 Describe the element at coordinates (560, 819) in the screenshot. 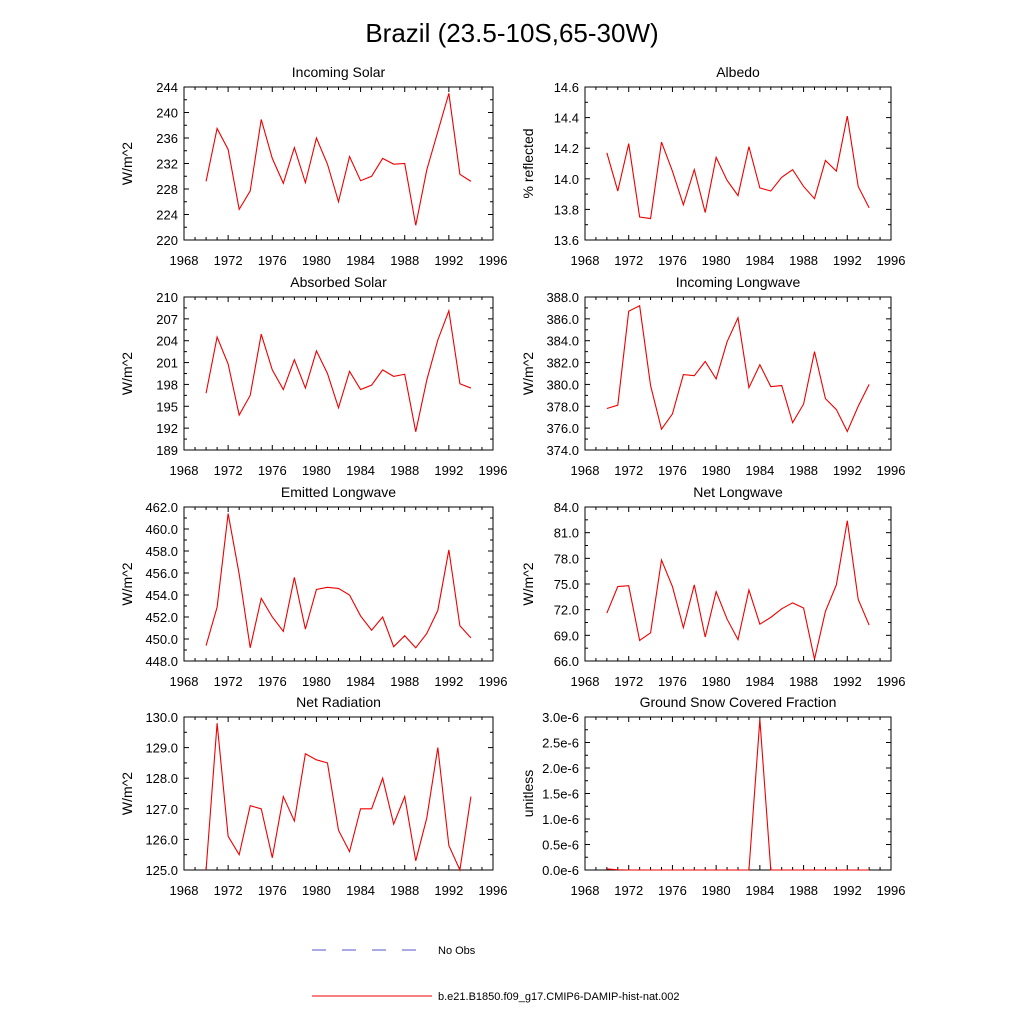

I see `y-tick-label: 1.0e-6` at that location.